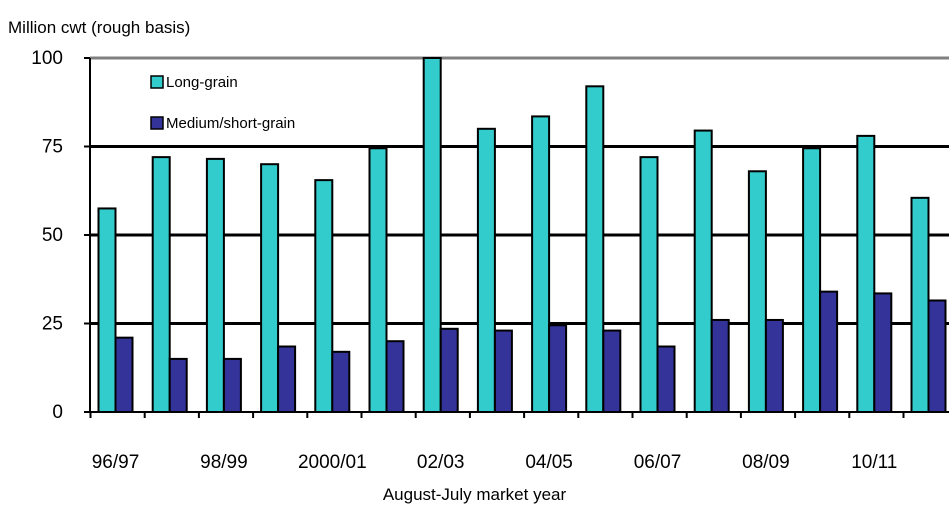 The image size is (949, 515). Describe the element at coordinates (474, 494) in the screenshot. I see `x-axis-title: August-July market year` at that location.